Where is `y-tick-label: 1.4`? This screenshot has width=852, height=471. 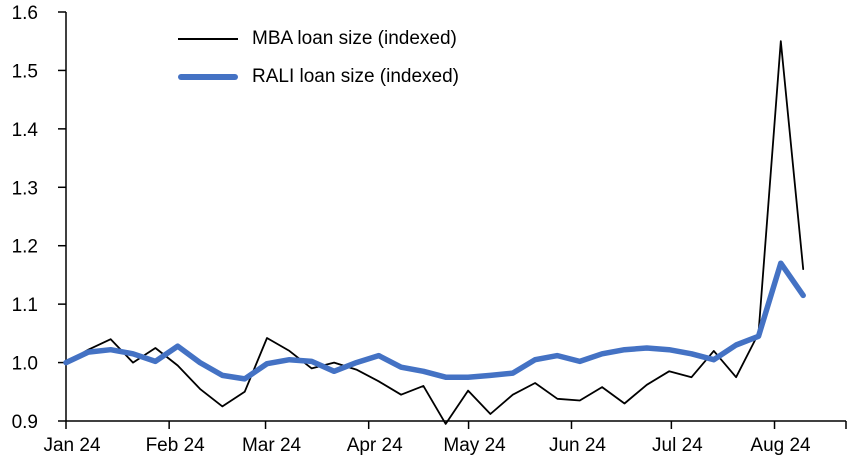 y-tick-label: 1.4 is located at coordinates (25, 130).